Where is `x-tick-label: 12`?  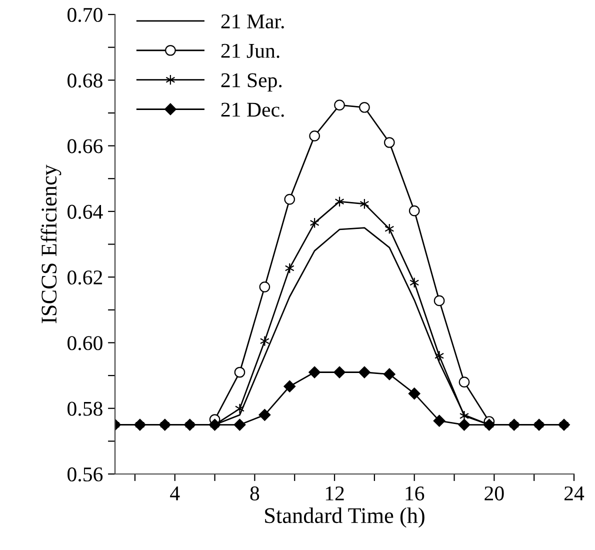
x-tick-label: 12 is located at coordinates (335, 493).